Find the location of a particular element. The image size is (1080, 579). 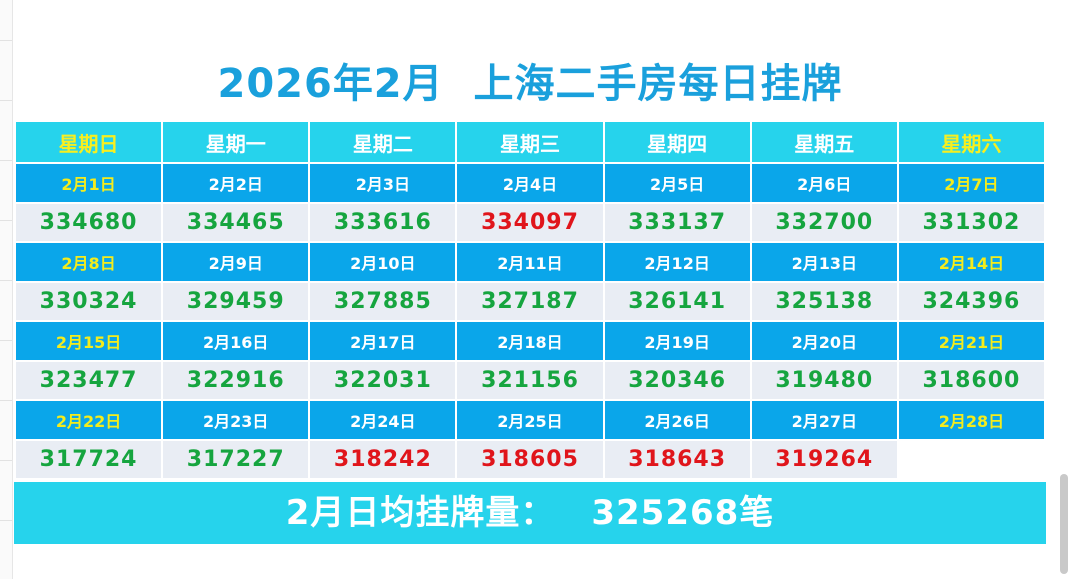

date-cell: 2月18日 is located at coordinates (530, 341).